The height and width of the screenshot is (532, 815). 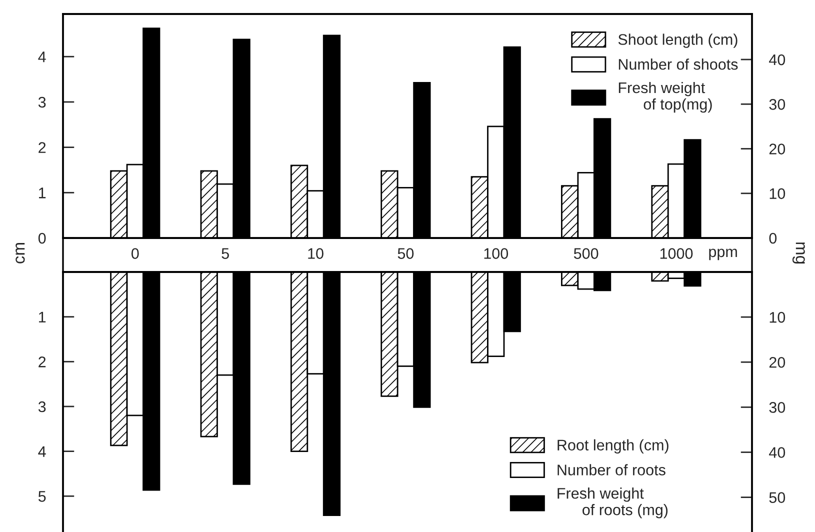 I want to click on legend-label: Number of shoots, so click(x=678, y=64).